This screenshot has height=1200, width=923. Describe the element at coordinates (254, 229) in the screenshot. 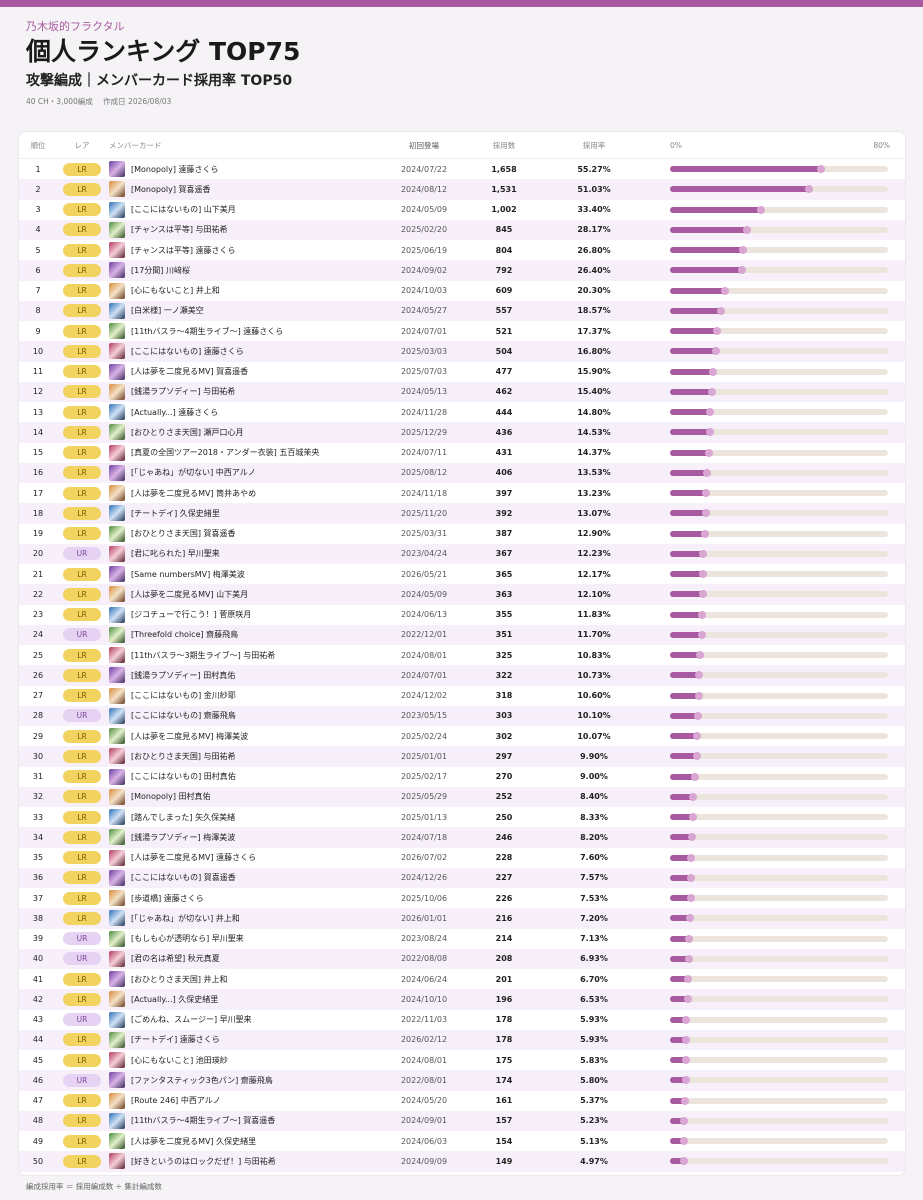

I see `card-cell: [チャンスは平等] 与田祐希` at that location.